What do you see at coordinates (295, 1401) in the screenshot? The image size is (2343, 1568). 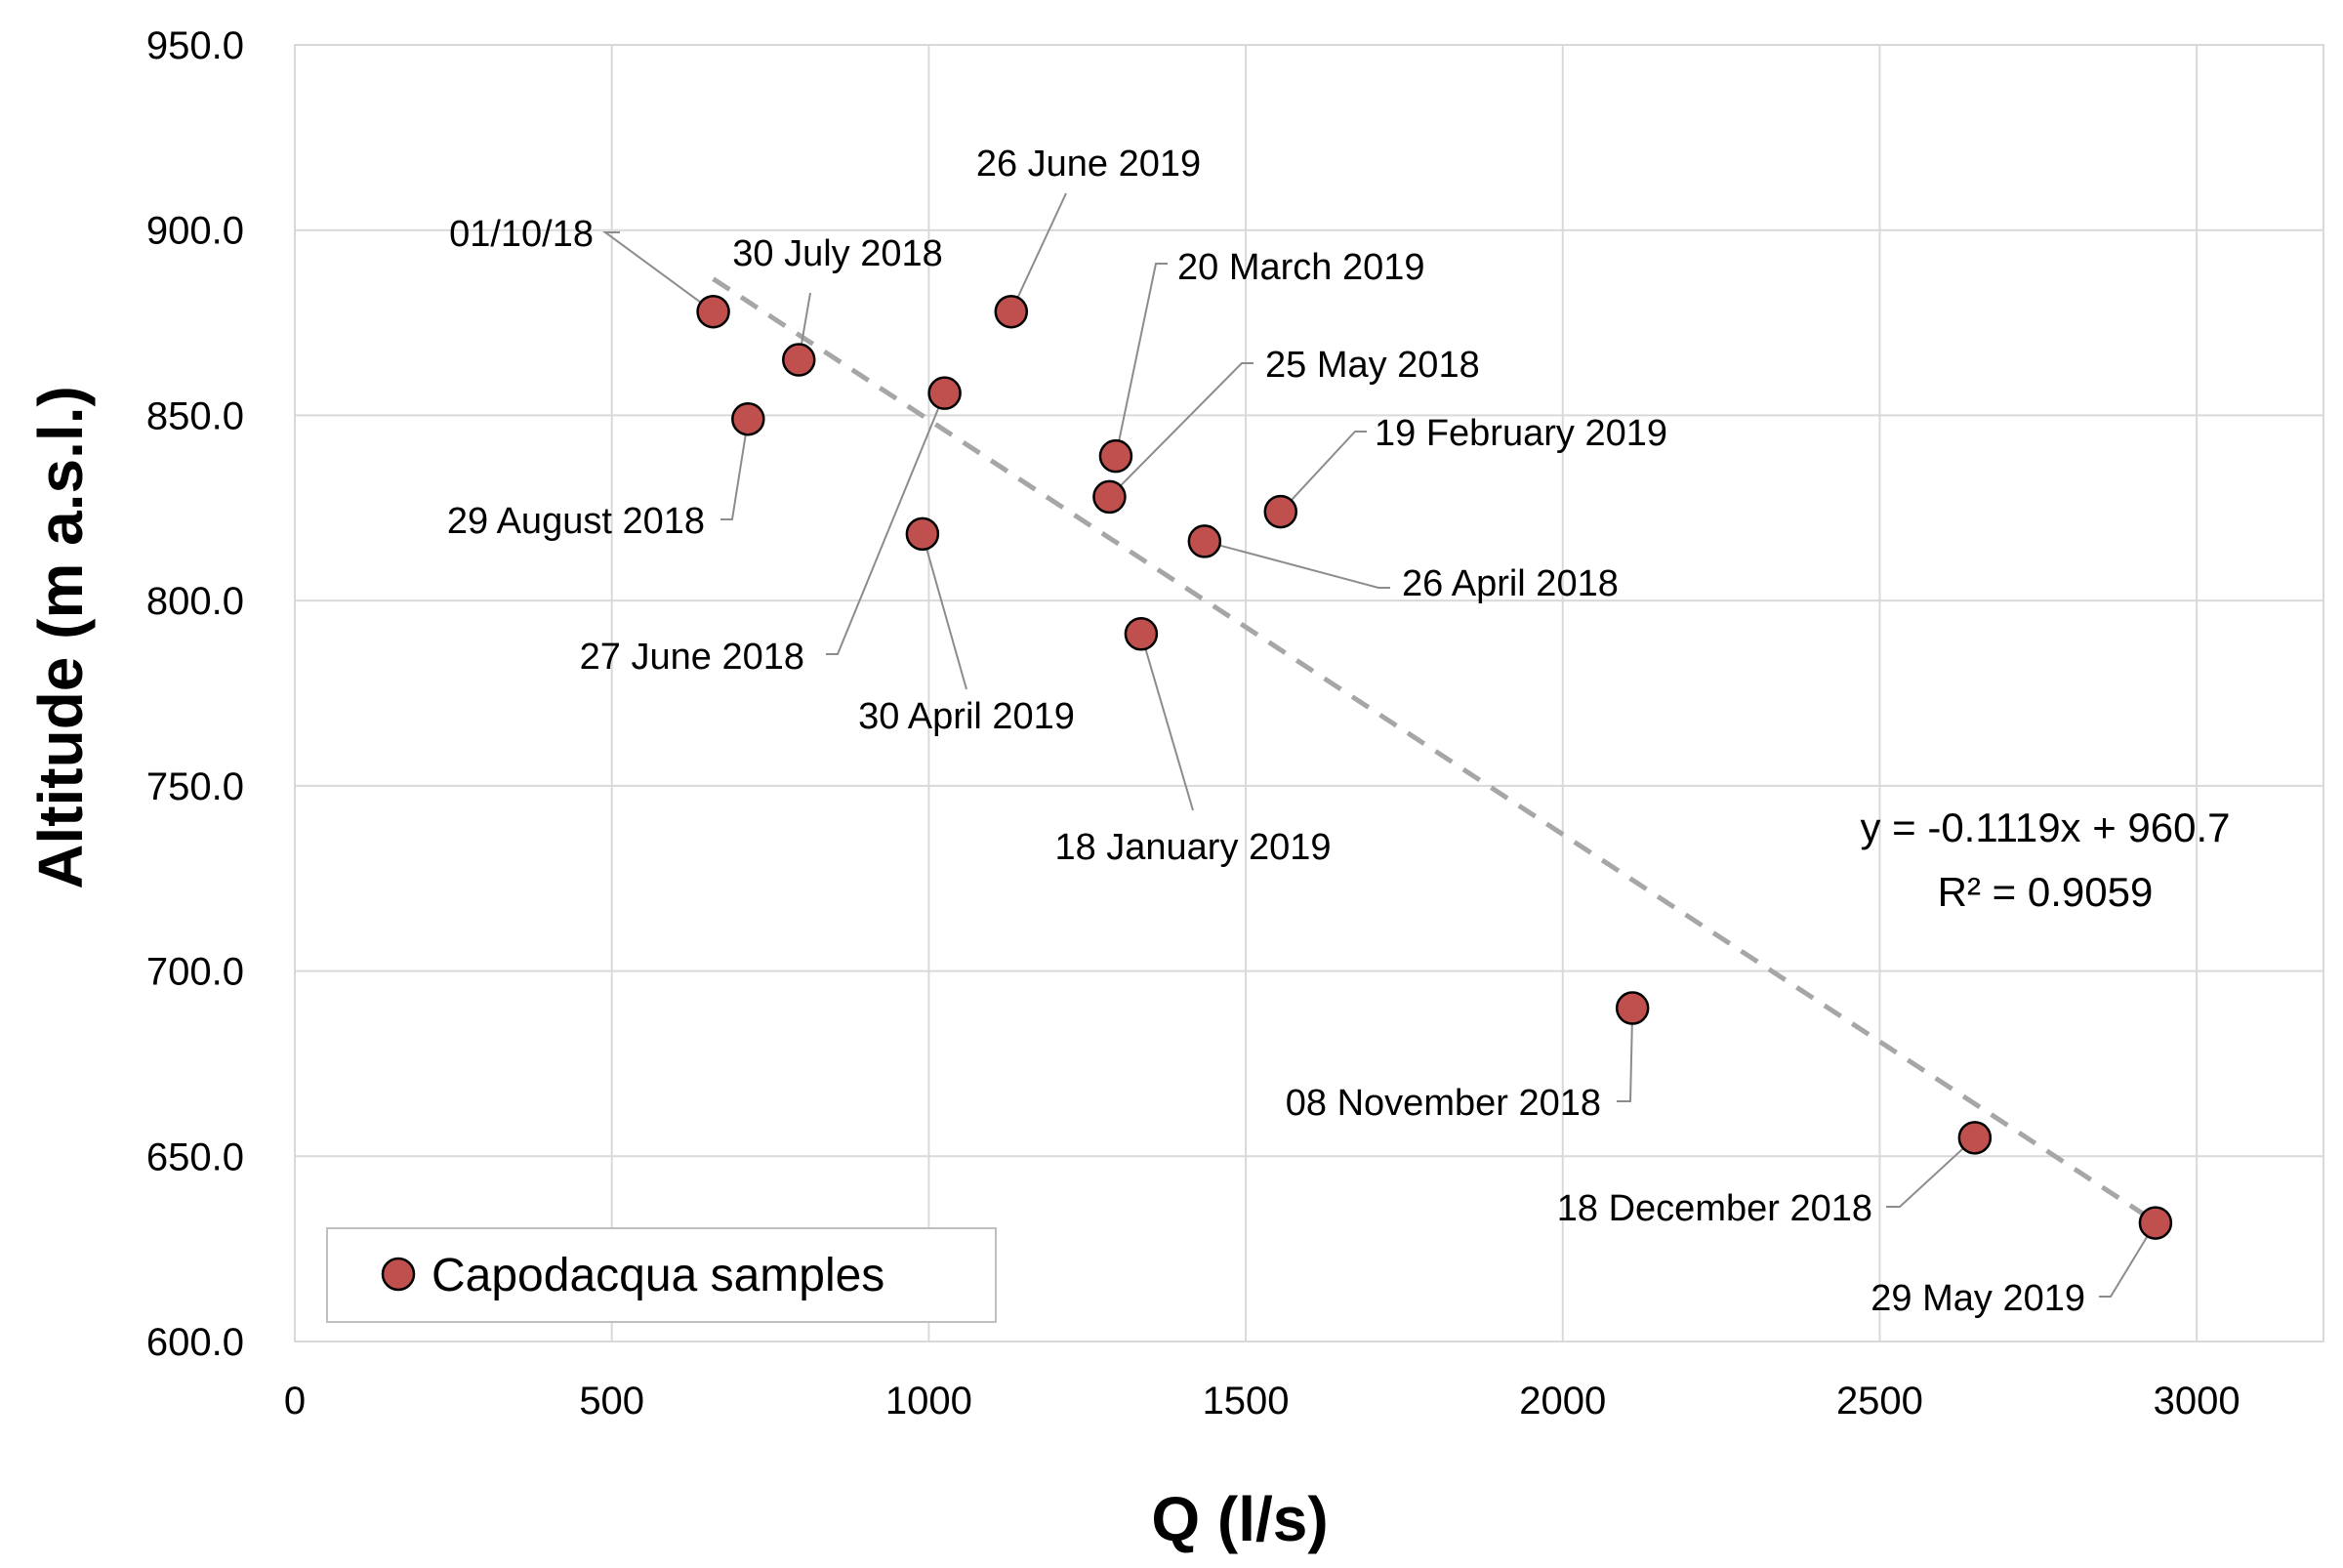 I see `x-tick-label: 0` at bounding box center [295, 1401].